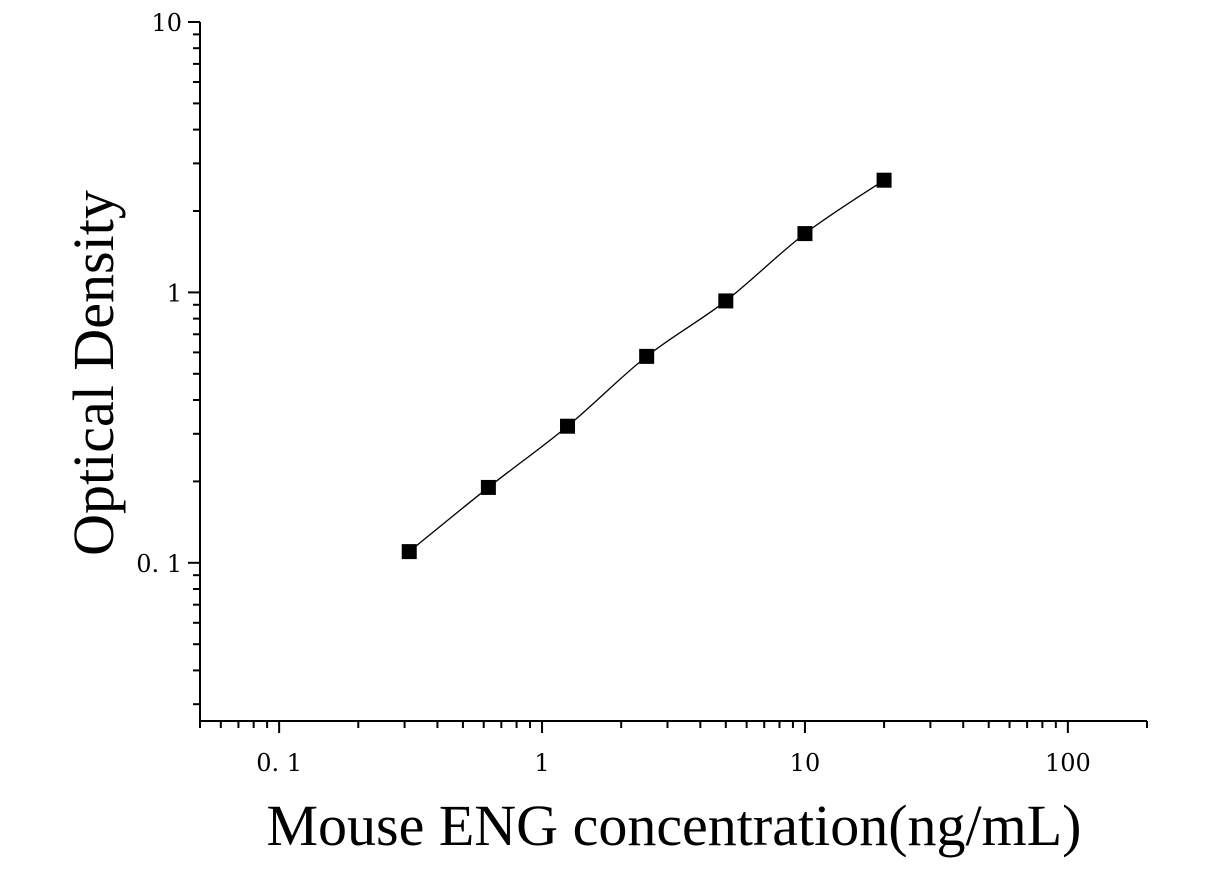 The height and width of the screenshot is (870, 1214). I want to click on x-axis-title: Mouse ENG concentration(ng/mL), so click(673, 825).